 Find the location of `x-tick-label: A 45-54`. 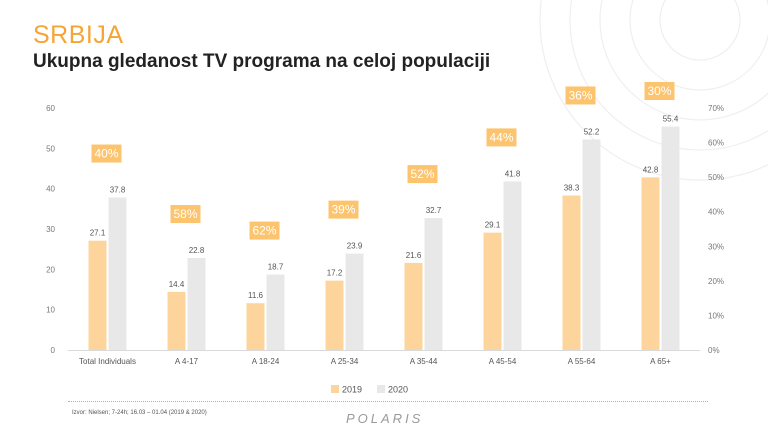

x-tick-label: A 45-54 is located at coordinates (503, 361).